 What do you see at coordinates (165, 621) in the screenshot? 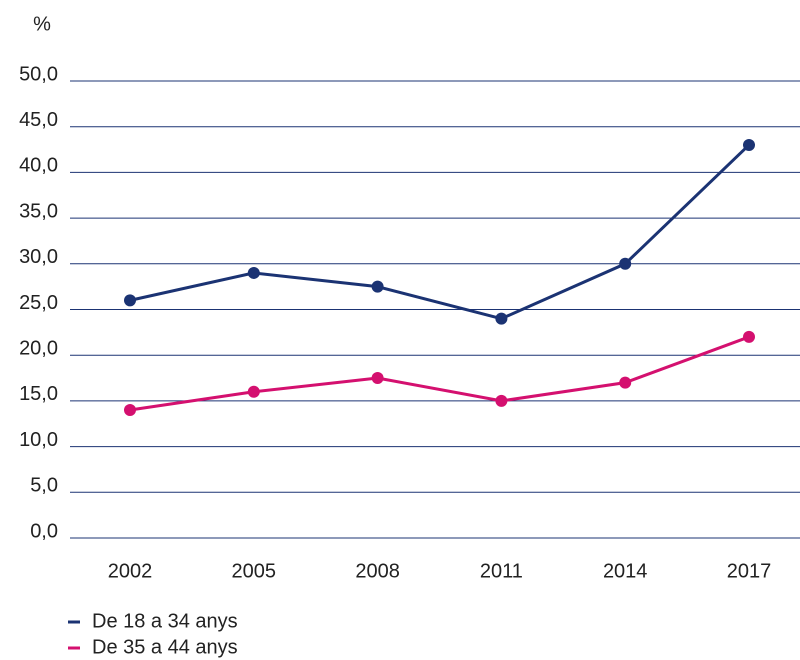
I see `legend-label: De 18 a 34 anys` at bounding box center [165, 621].